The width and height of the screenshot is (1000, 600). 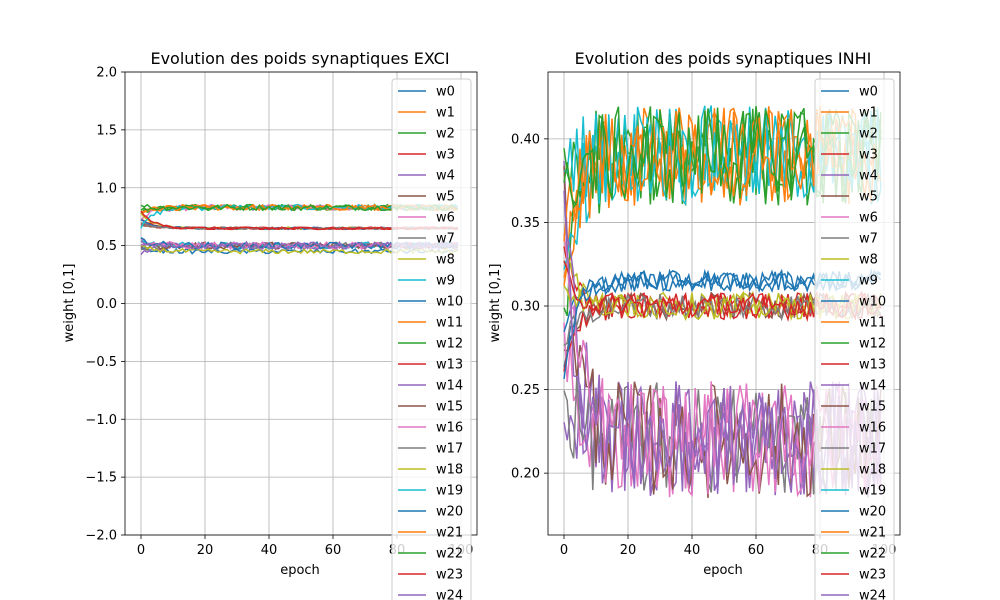 I want to click on y-tick-label: 1.5, so click(x=106, y=130).